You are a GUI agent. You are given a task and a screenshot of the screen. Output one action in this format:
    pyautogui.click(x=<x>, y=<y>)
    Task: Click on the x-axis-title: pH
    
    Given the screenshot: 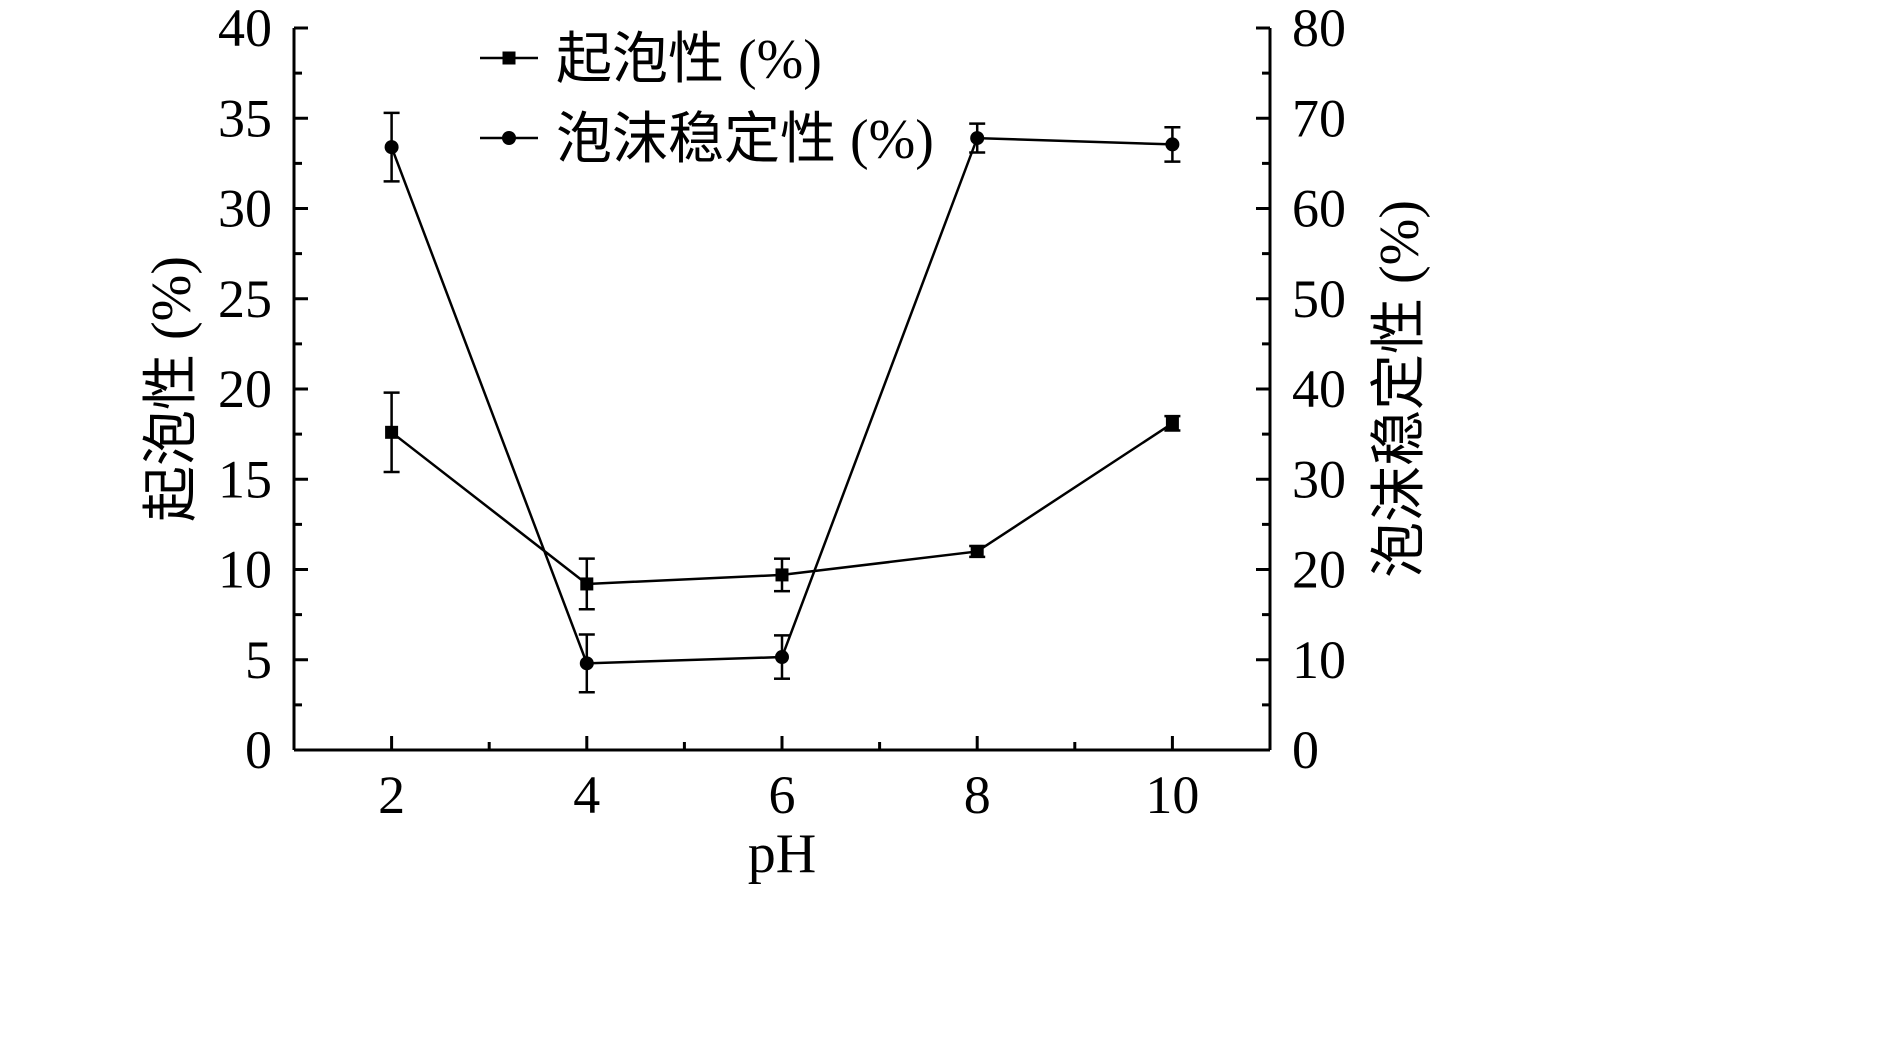 What is the action you would take?
    pyautogui.click(x=782, y=854)
    